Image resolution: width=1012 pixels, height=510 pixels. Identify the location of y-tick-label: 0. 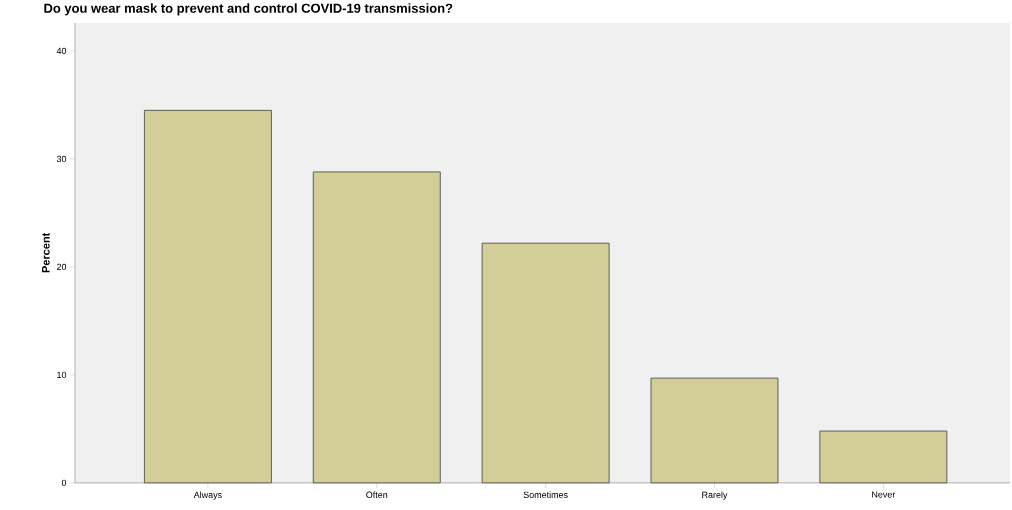
(64, 483).